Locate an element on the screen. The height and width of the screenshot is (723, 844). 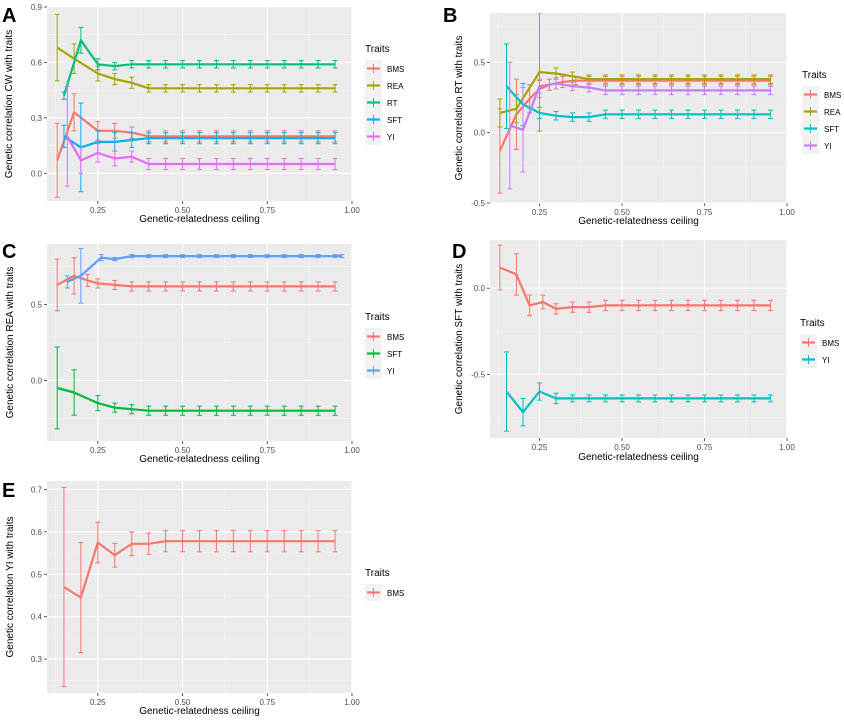
legend-item: RT is located at coordinates (381, 102).